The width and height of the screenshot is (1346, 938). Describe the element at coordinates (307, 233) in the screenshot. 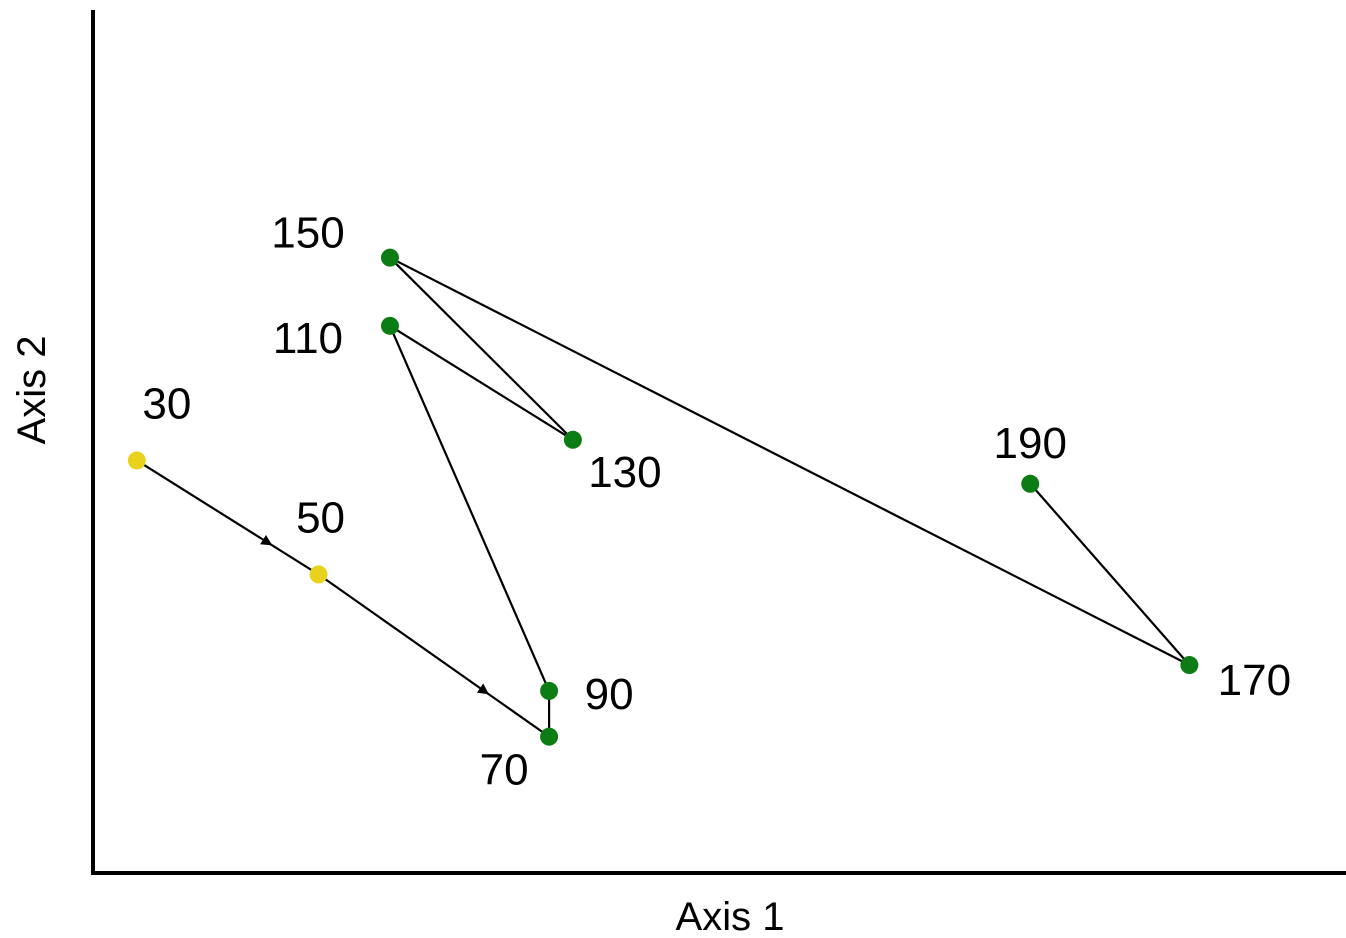

I see `point-label-150: 150` at that location.